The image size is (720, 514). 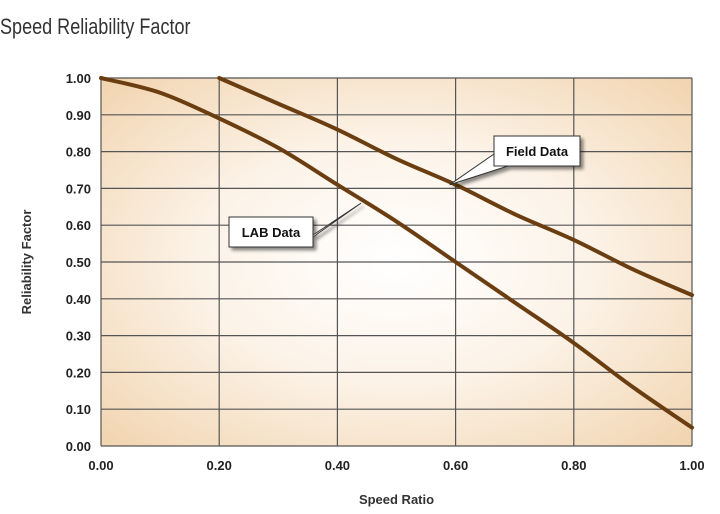 What do you see at coordinates (691, 465) in the screenshot?
I see `x-tick-label: 1.00` at bounding box center [691, 465].